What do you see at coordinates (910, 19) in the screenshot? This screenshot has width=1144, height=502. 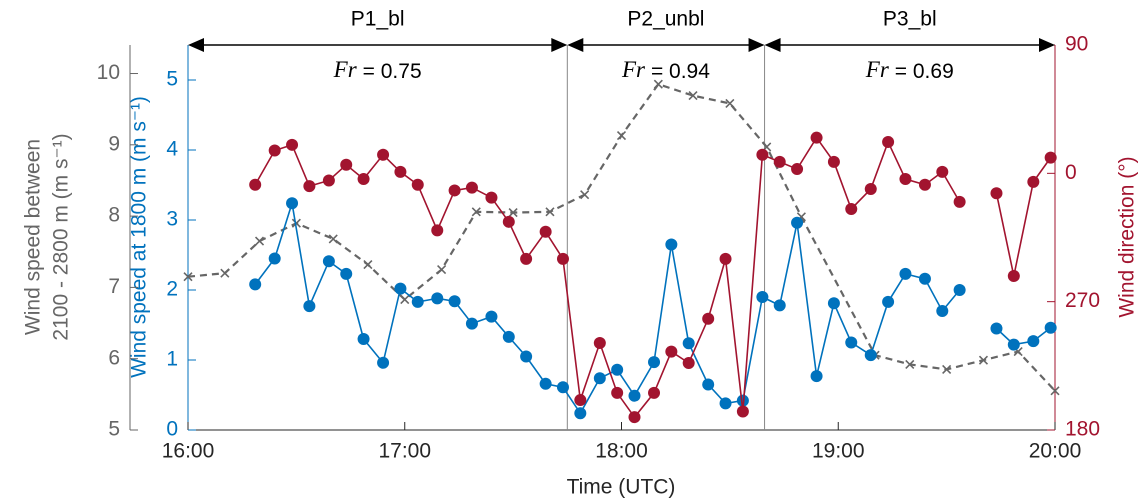 I see `period-label: P3_bl` at bounding box center [910, 19].